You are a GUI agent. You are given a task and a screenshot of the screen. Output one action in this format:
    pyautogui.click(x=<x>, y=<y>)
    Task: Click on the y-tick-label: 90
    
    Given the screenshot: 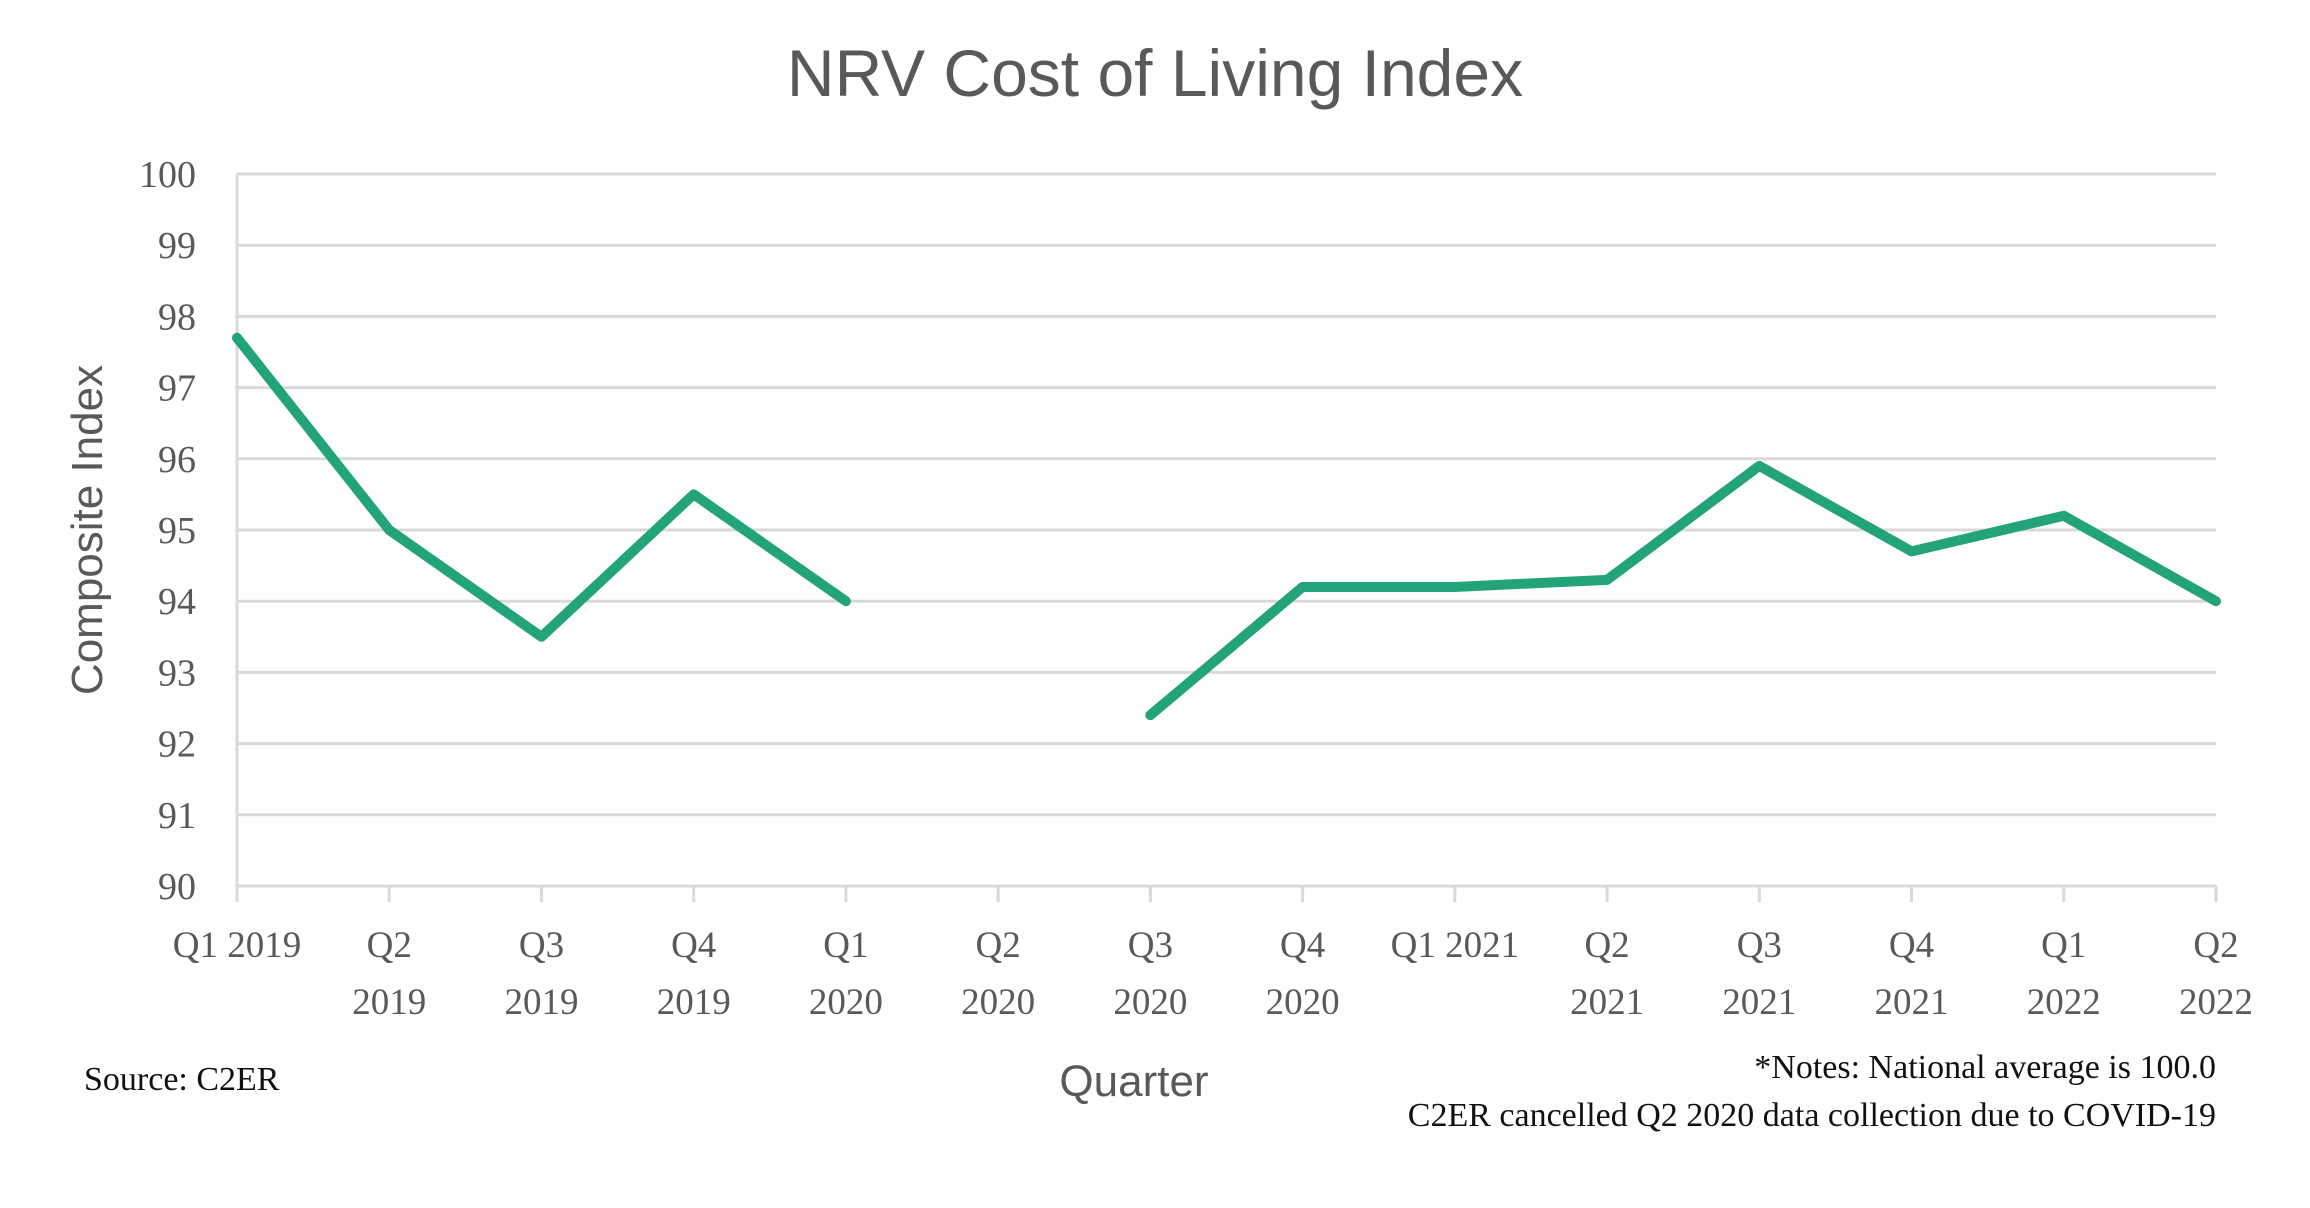 What is the action you would take?
    pyautogui.click(x=177, y=887)
    